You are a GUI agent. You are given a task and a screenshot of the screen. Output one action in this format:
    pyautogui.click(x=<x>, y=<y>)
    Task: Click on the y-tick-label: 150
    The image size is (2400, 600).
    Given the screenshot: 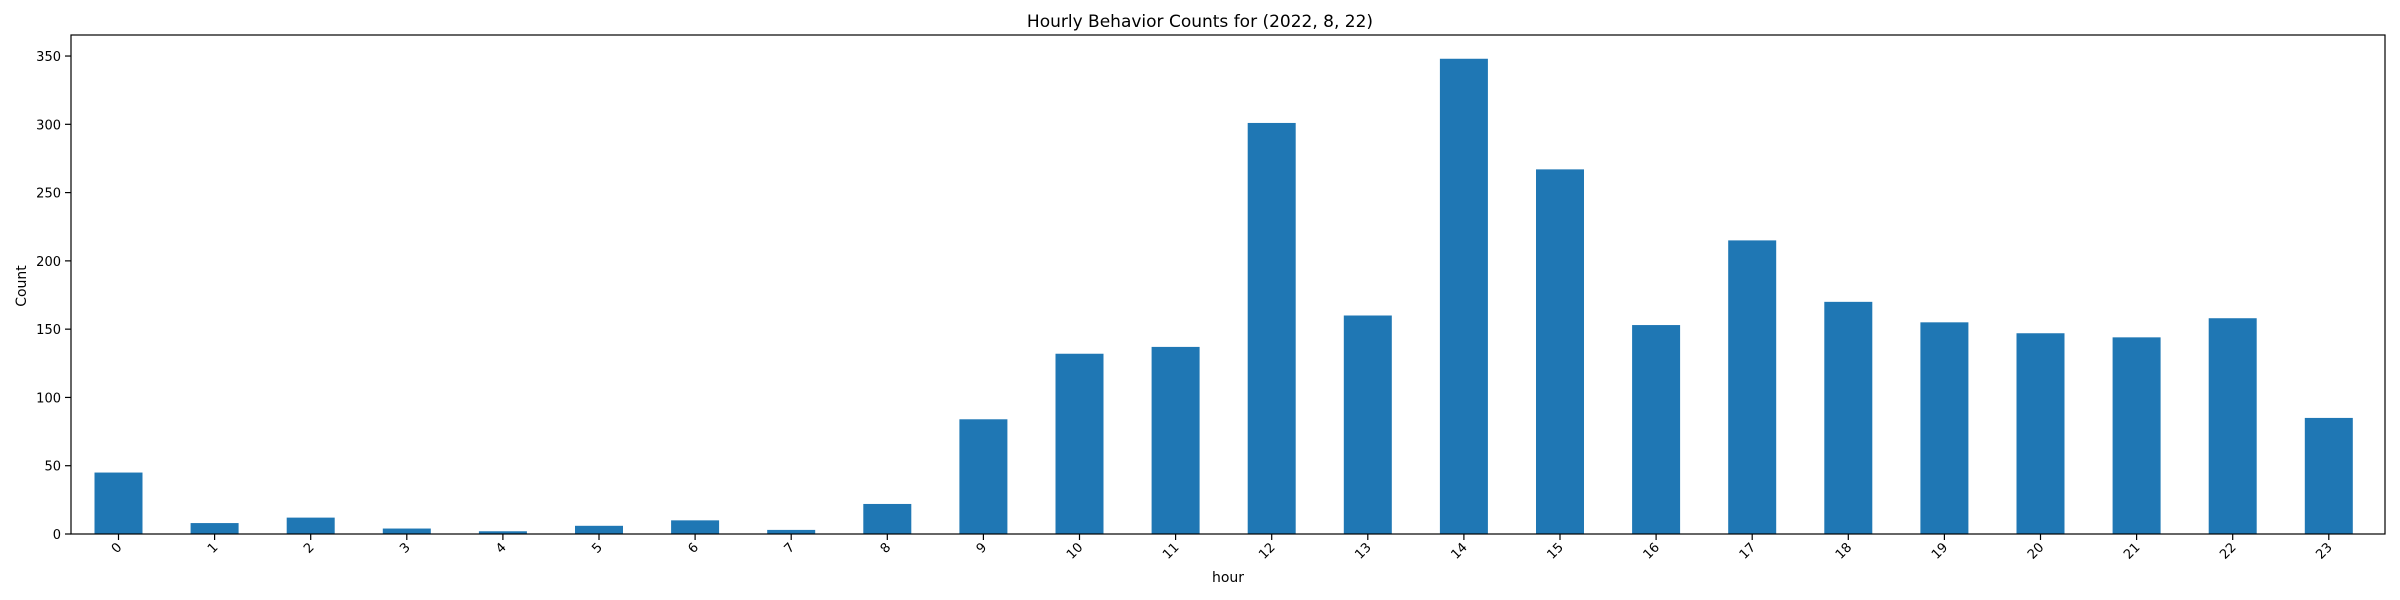 What is the action you would take?
    pyautogui.click(x=48, y=330)
    